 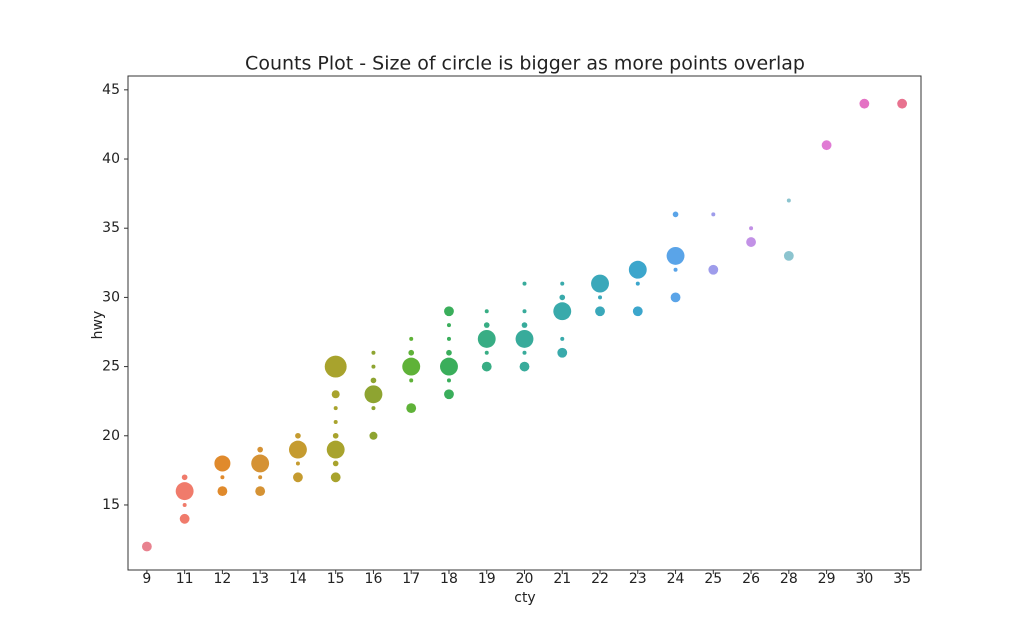 I want to click on x-tick-label: 15, so click(x=336, y=579).